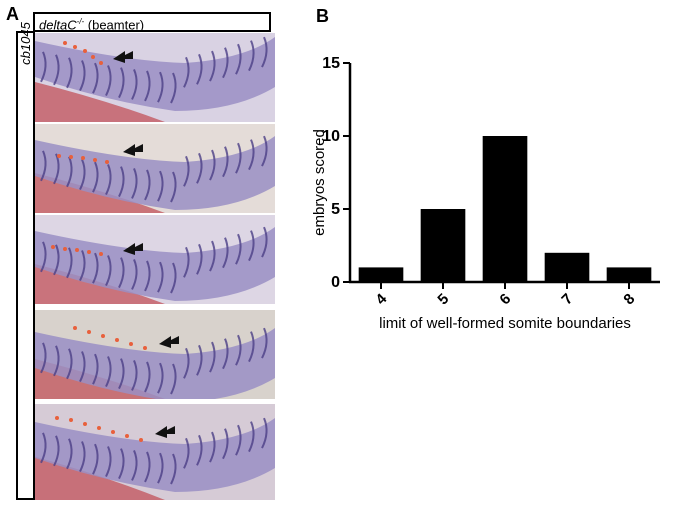 The image size is (693, 513). I want to click on x-tick-label: 7, so click(567, 299).